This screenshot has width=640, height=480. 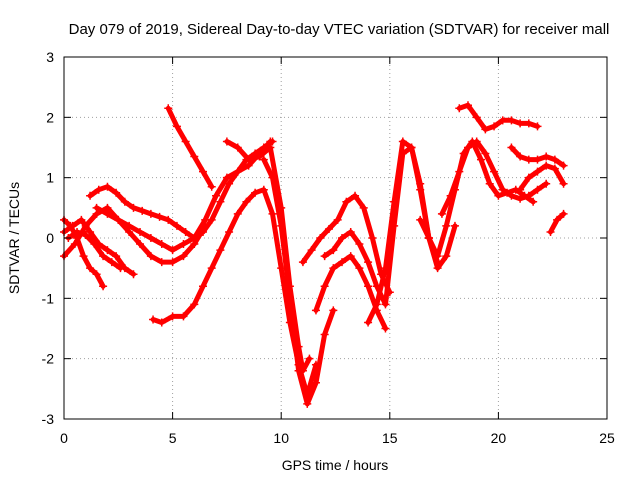 What do you see at coordinates (50, 117) in the screenshot?
I see `y-tick-label: 2` at bounding box center [50, 117].